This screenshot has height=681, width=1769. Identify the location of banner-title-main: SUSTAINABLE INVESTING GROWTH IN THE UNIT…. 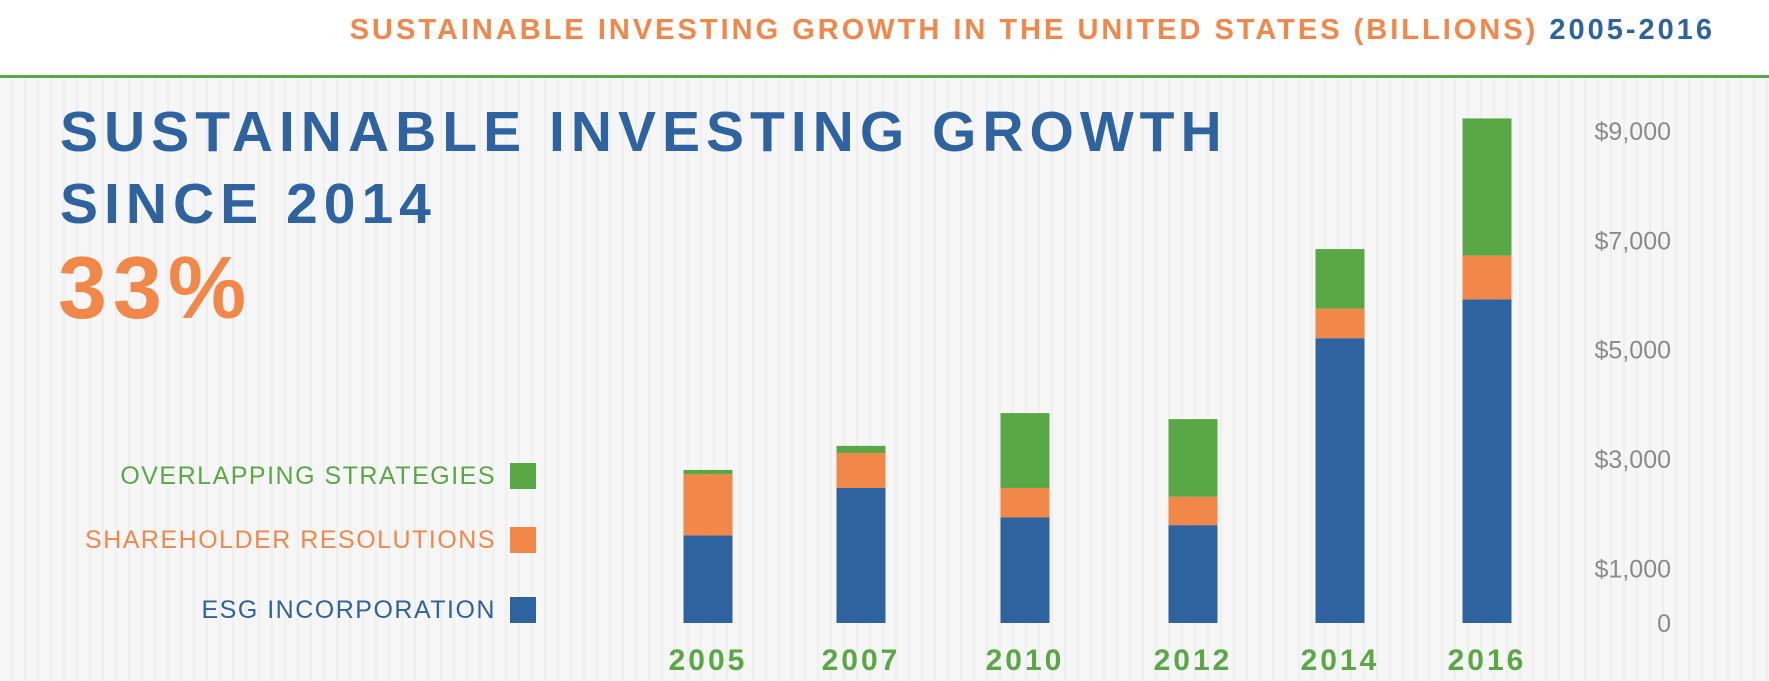
(944, 30).